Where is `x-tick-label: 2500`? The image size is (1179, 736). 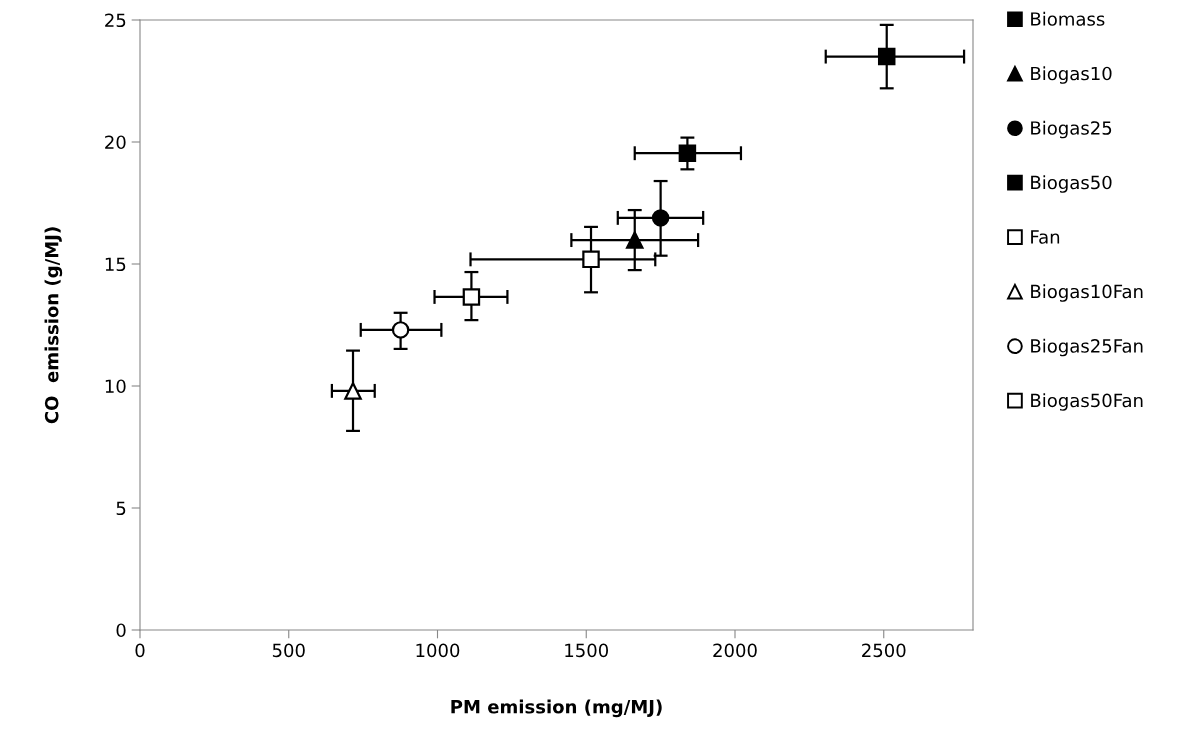
x-tick-label: 2500 is located at coordinates (884, 650).